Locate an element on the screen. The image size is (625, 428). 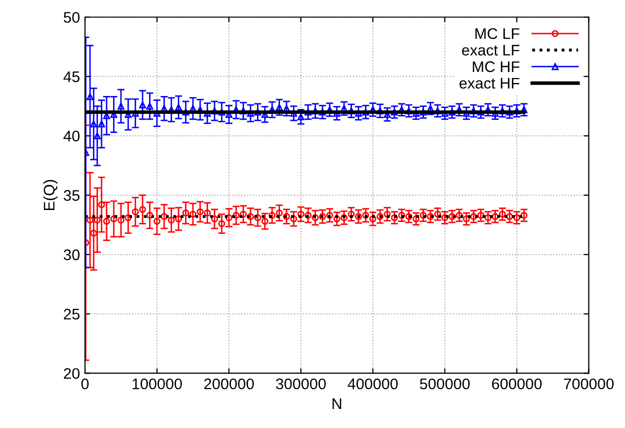
legend-label: MC LF is located at coordinates (497, 34).